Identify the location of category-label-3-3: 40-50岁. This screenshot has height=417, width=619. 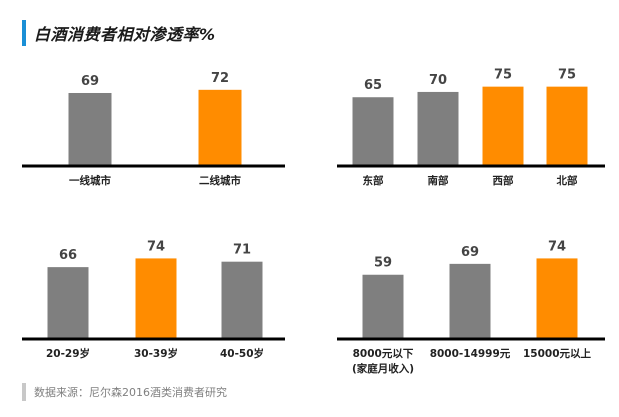
(242, 353).